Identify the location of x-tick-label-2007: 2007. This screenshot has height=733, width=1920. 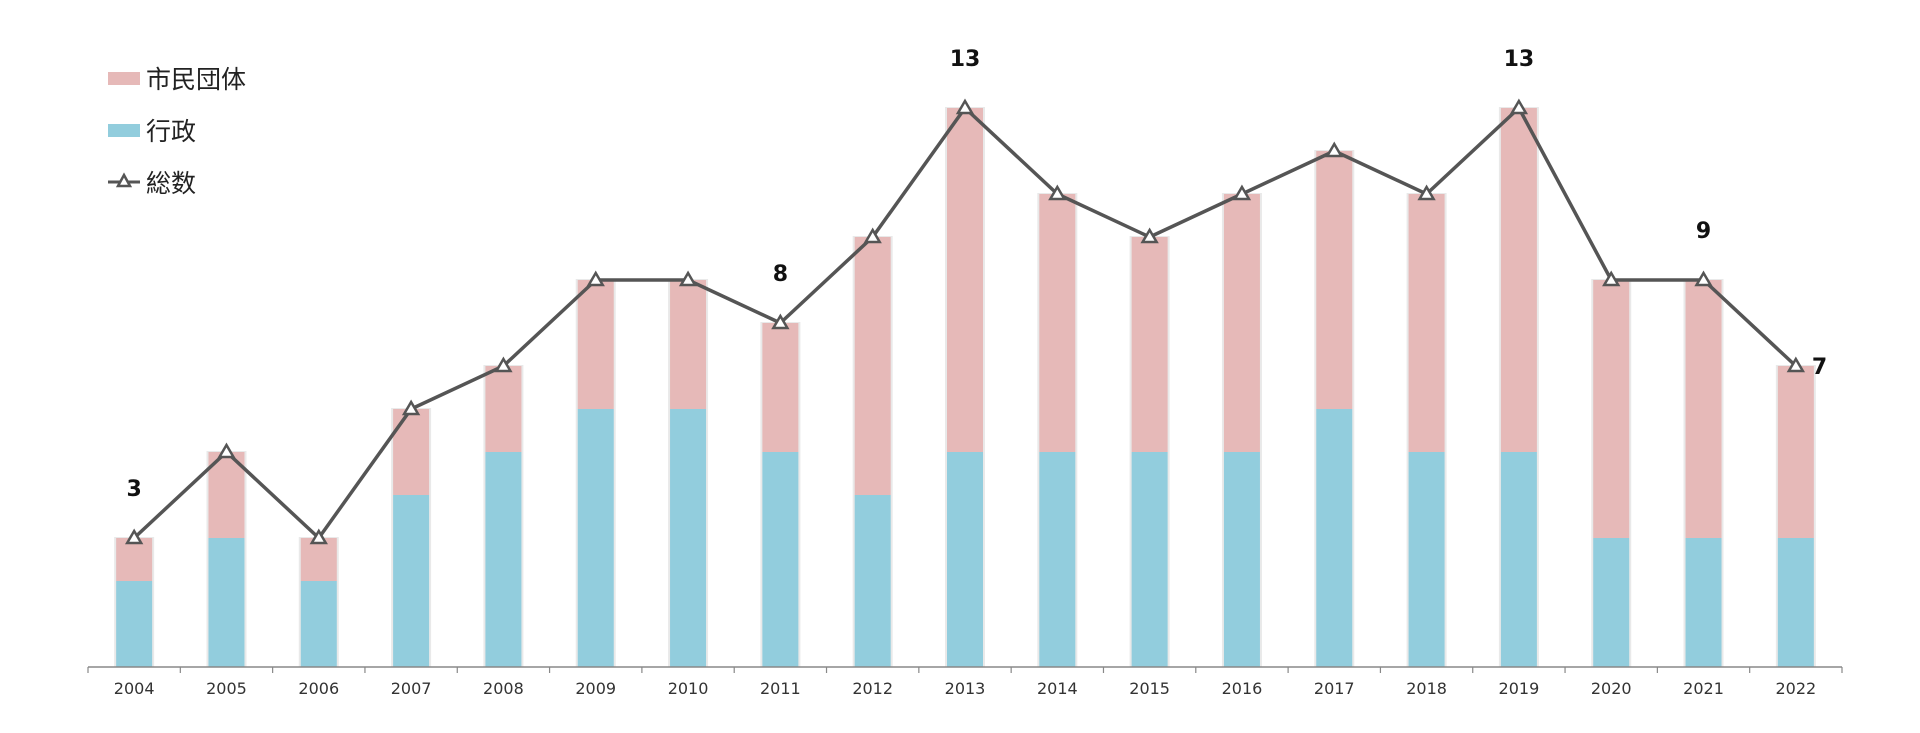
(411, 688).